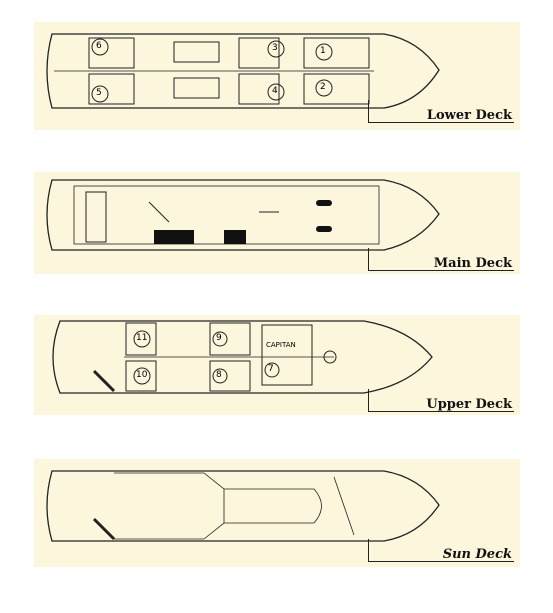  What do you see at coordinates (243, 71) in the screenshot?
I see `lower-deck-plan` at bounding box center [243, 71].